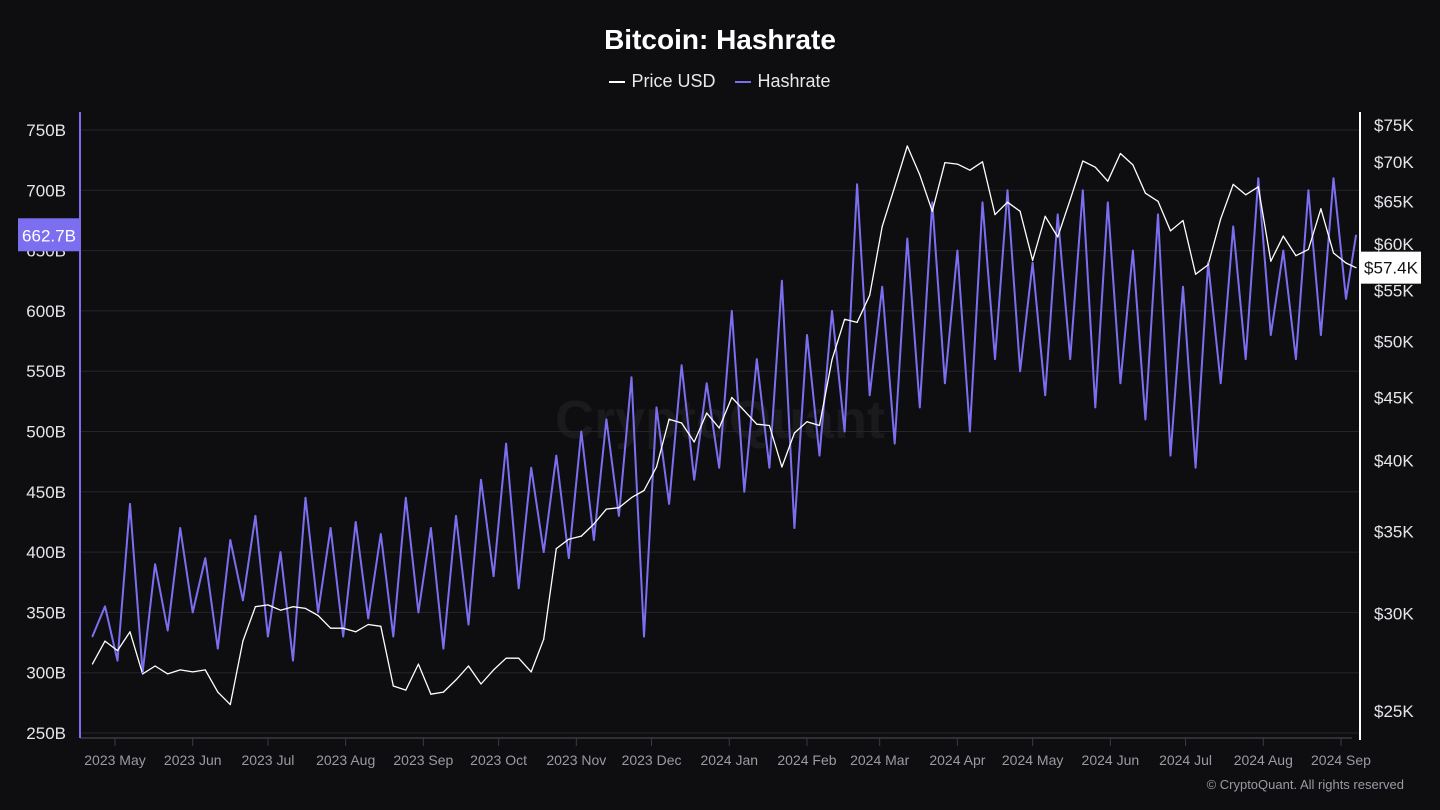 This screenshot has width=1440, height=810. What do you see at coordinates (1394, 201) in the screenshot?
I see `right-tick-label: $65K` at bounding box center [1394, 201].